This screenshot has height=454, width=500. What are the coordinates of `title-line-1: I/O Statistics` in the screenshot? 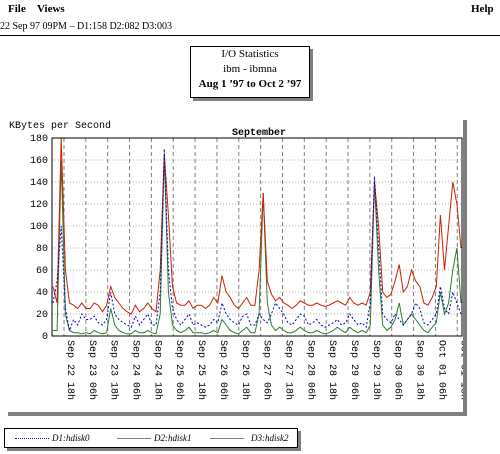 It's located at (250, 54).